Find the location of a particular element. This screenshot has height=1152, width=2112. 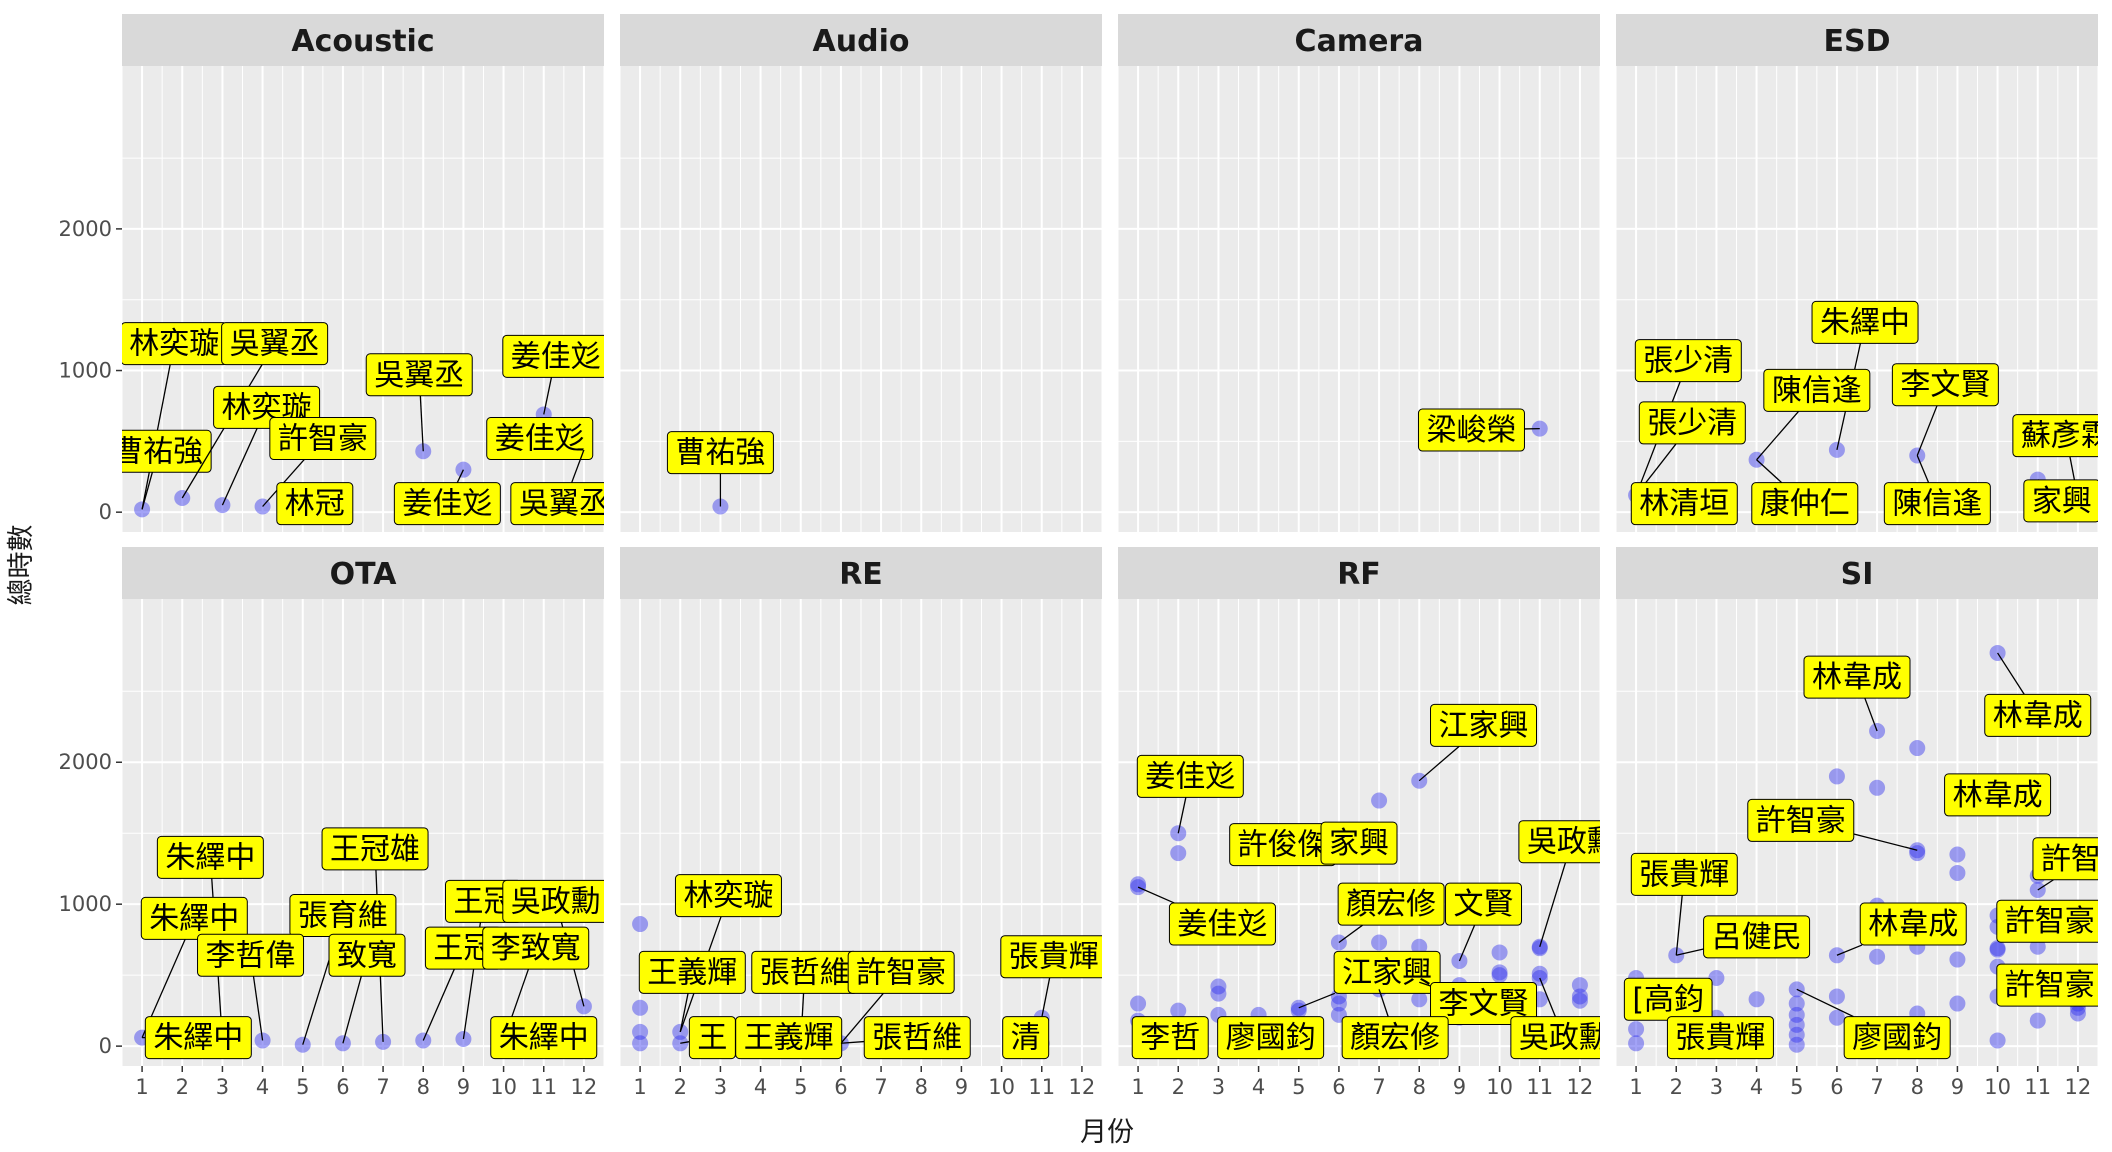

label-text: 梁峻榮 is located at coordinates (1471, 430).